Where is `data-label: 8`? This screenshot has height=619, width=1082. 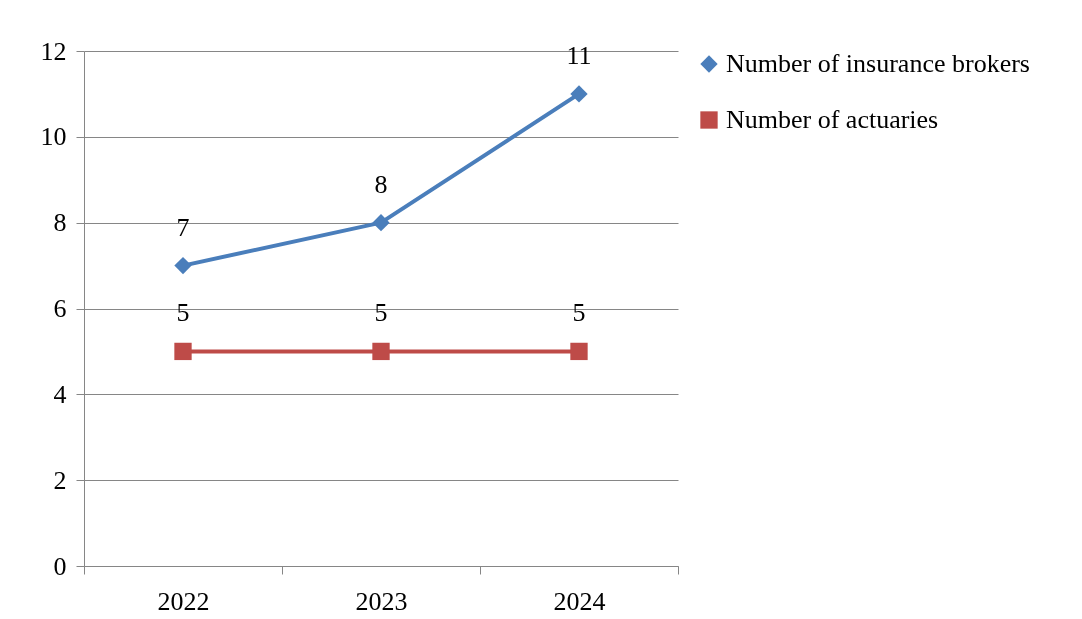 data-label: 8 is located at coordinates (381, 184).